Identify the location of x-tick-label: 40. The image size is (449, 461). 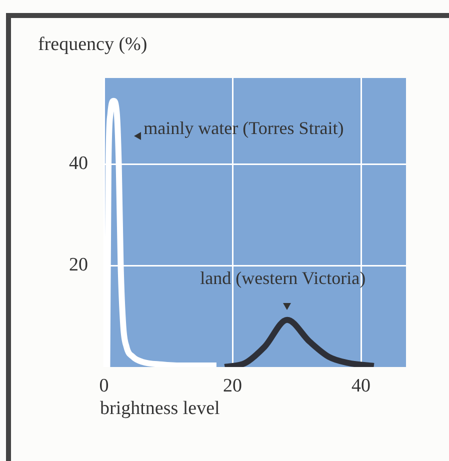
(361, 385).